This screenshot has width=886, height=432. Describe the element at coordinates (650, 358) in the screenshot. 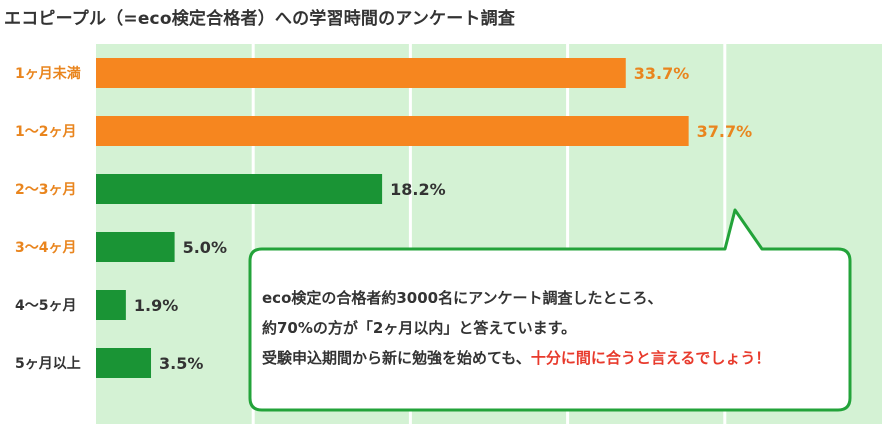

I see `callout-emphasis: 十分に間に合うと言えるでしょう！` at that location.